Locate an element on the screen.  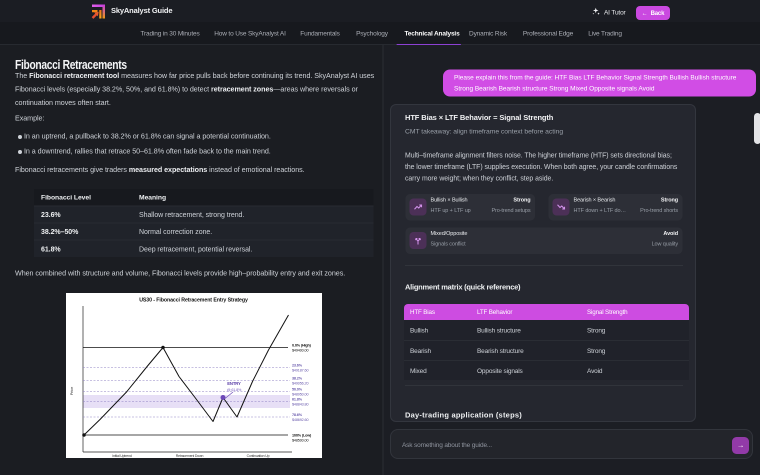
svg-text: Initial Uptrend is located at coordinates (122, 456).